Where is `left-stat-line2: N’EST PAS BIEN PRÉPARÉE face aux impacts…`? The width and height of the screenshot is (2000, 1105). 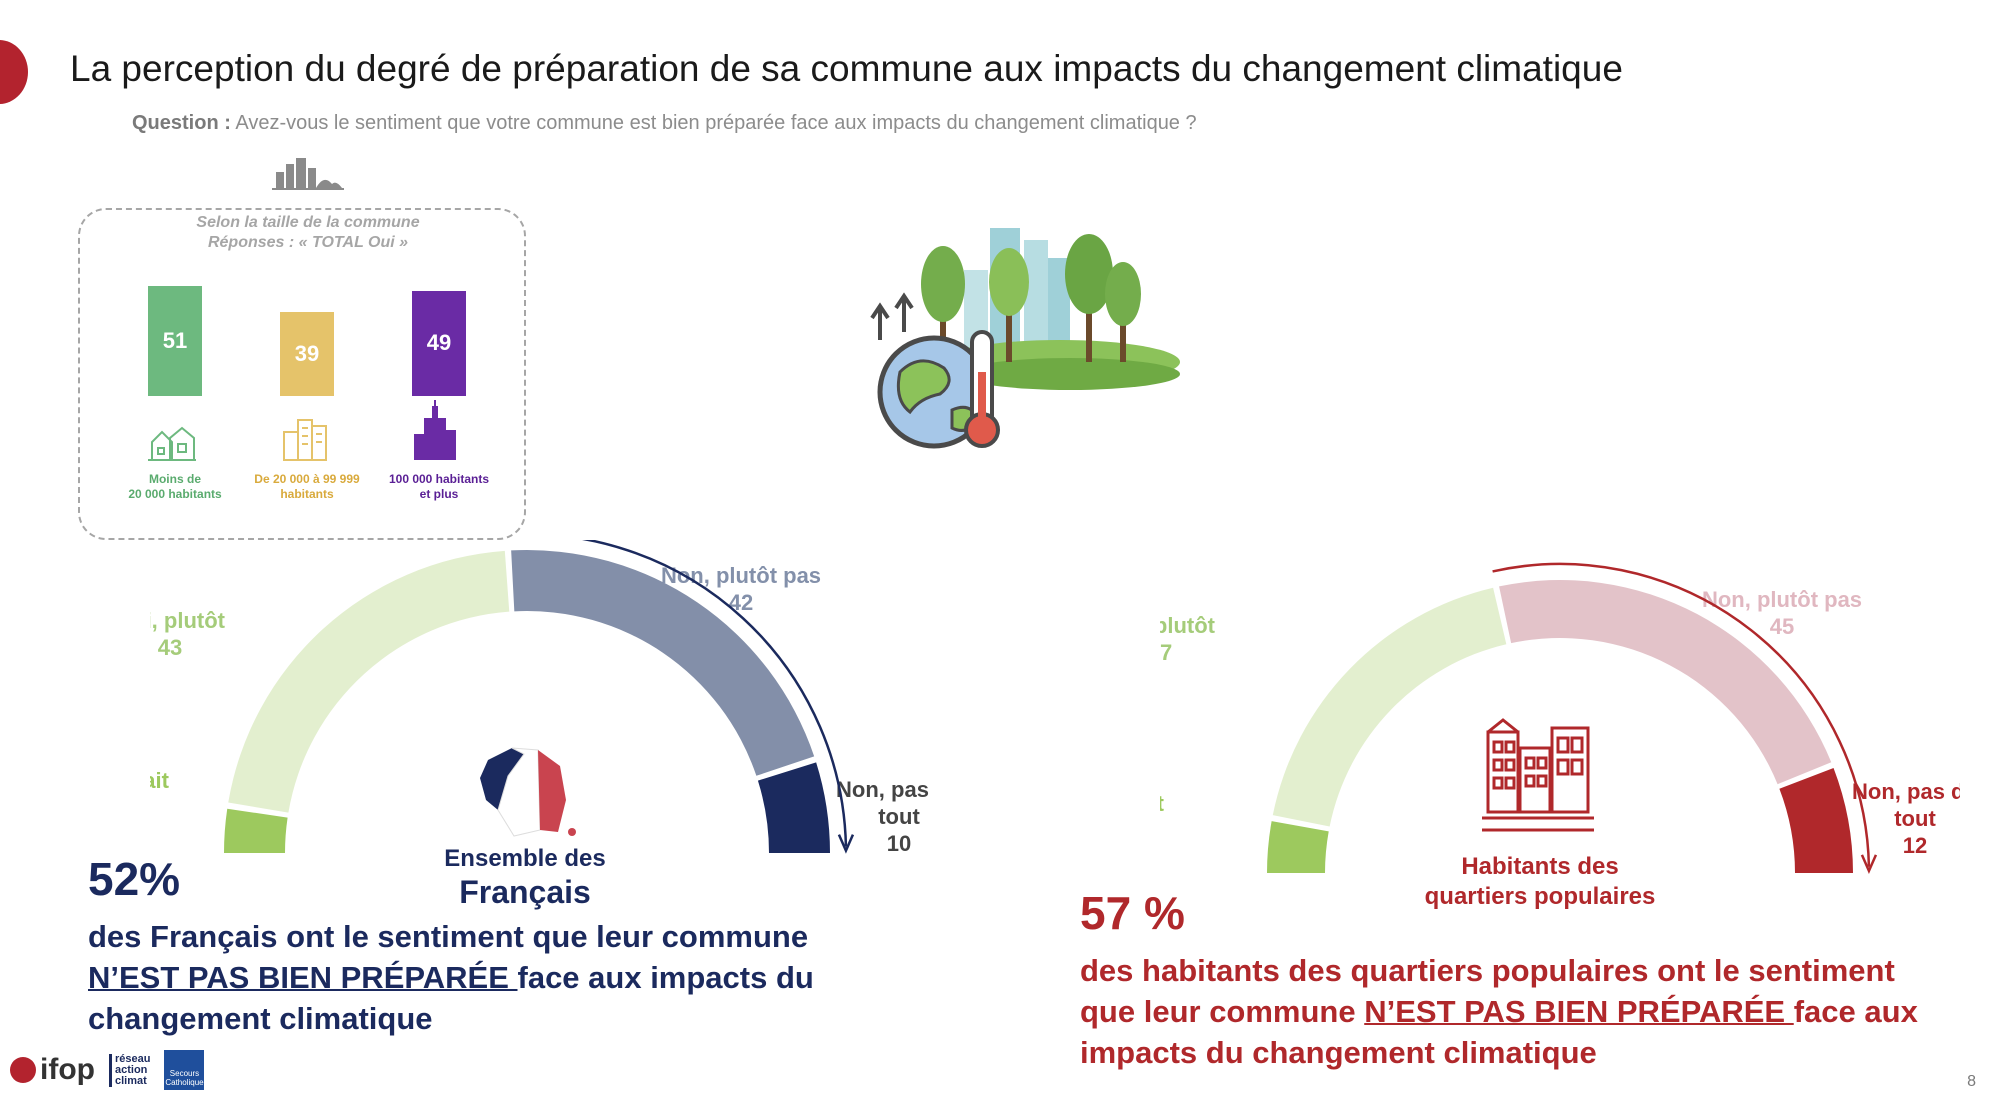 left-stat-line2: N’EST PAS BIEN PRÉPARÉE face aux impacts… is located at coordinates (498, 977).